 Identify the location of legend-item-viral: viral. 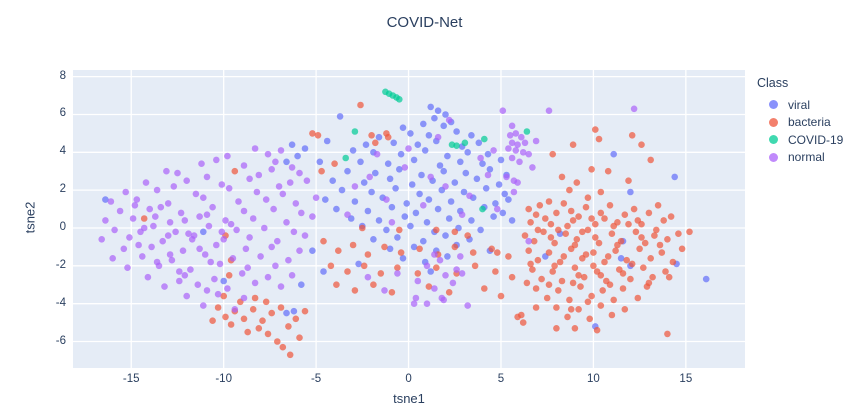
(800, 105).